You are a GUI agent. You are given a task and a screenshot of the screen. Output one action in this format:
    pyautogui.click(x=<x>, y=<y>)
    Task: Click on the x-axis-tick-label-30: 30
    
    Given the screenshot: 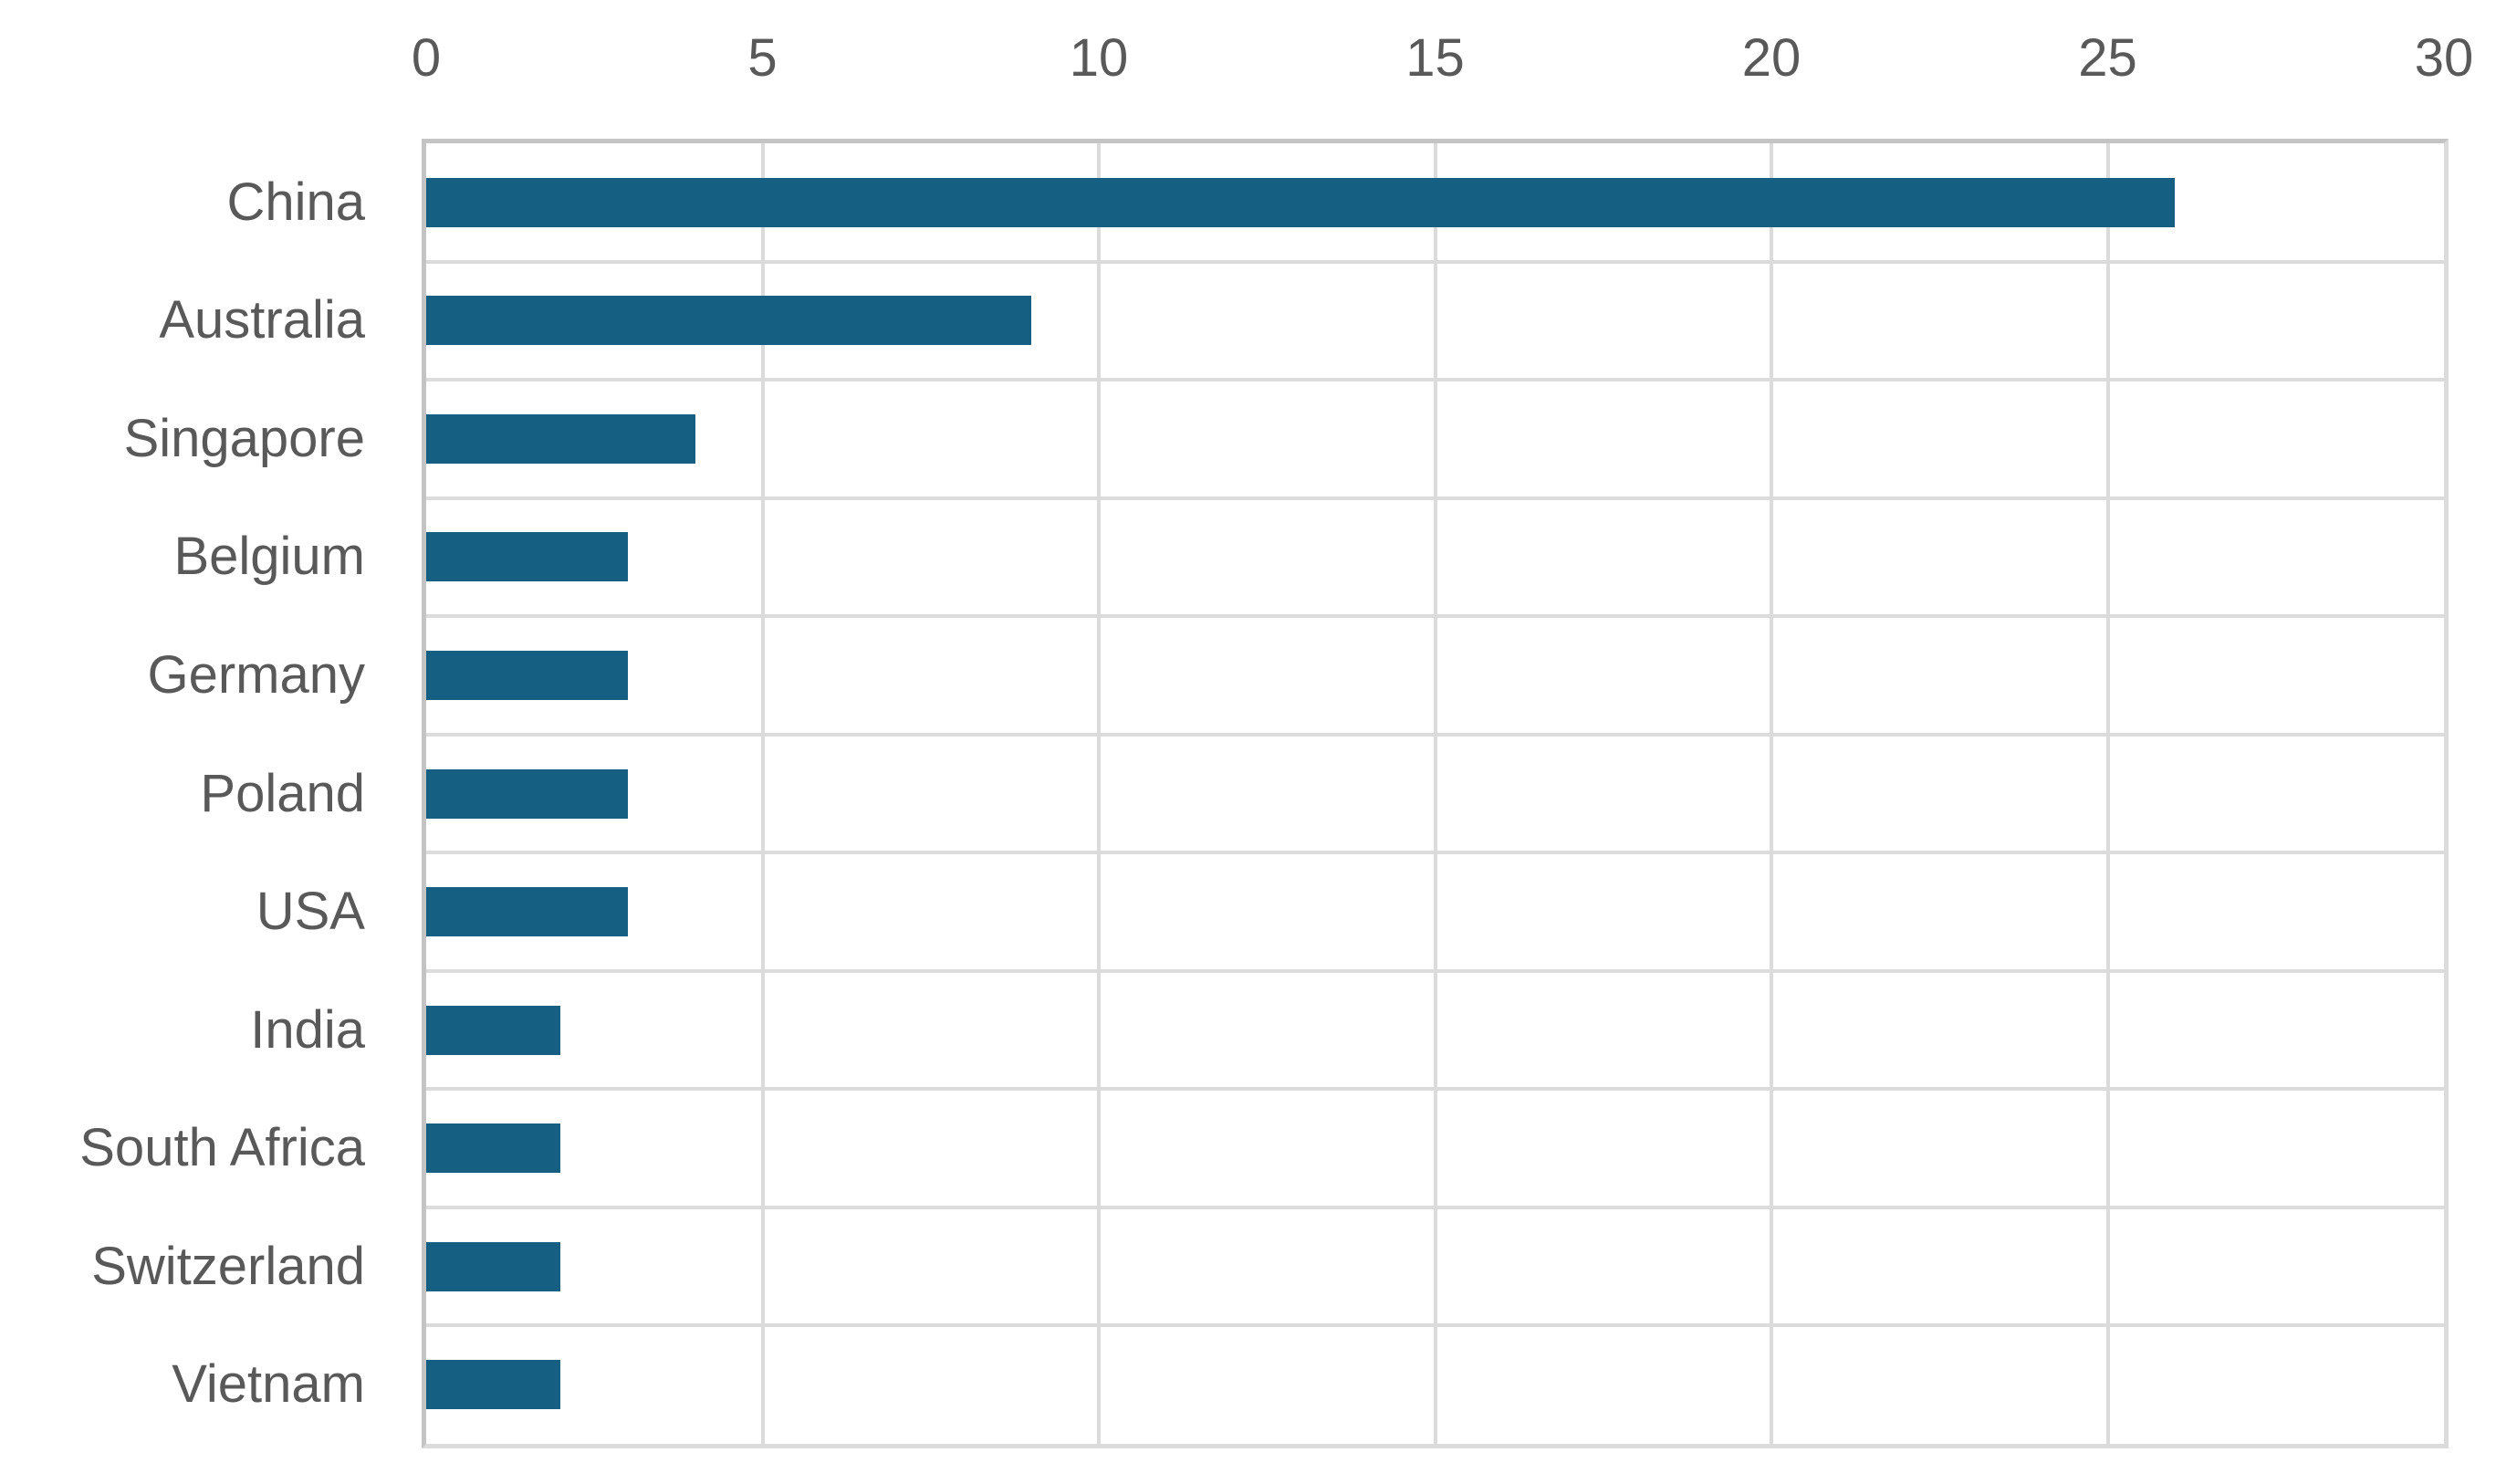 What is the action you would take?
    pyautogui.click(x=2444, y=58)
    